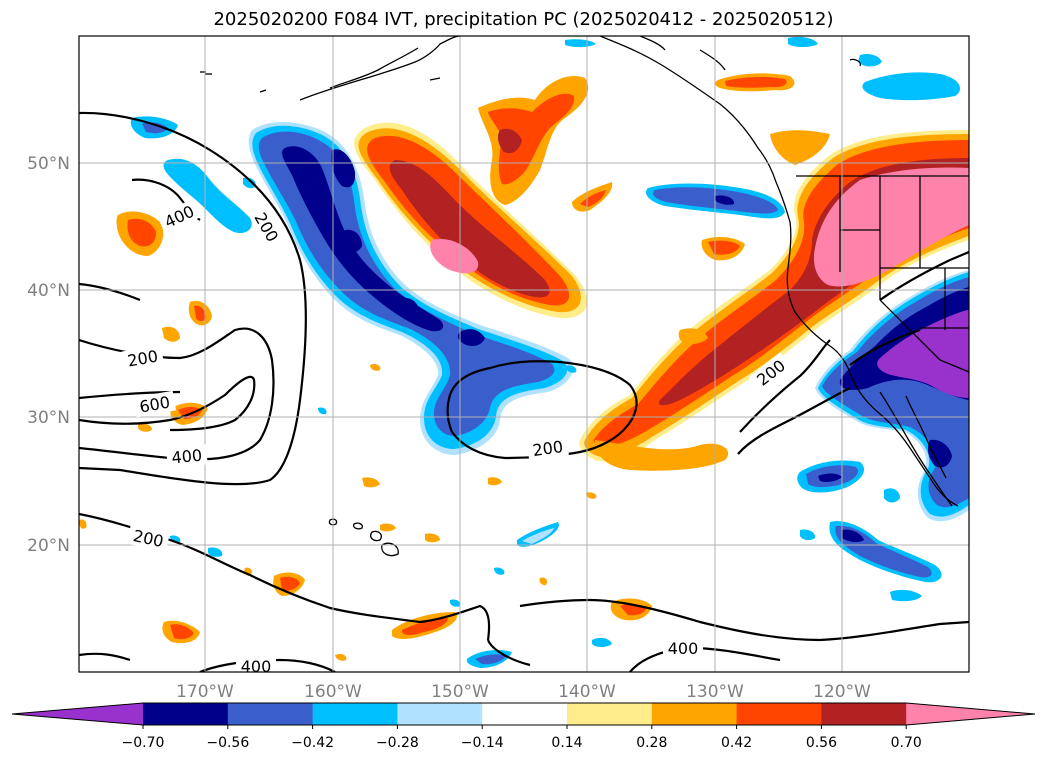  Describe the element at coordinates (547, 448) in the screenshot. I see `contour-label: 200` at that location.